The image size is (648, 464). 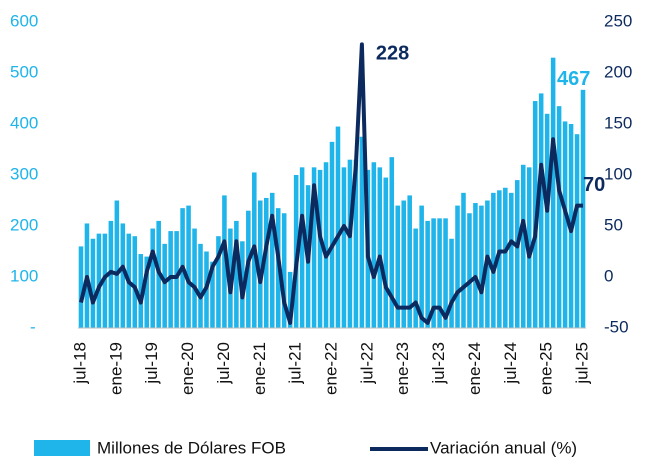 What do you see at coordinates (62, 448) in the screenshot?
I see `legend-swatch` at bounding box center [62, 448].